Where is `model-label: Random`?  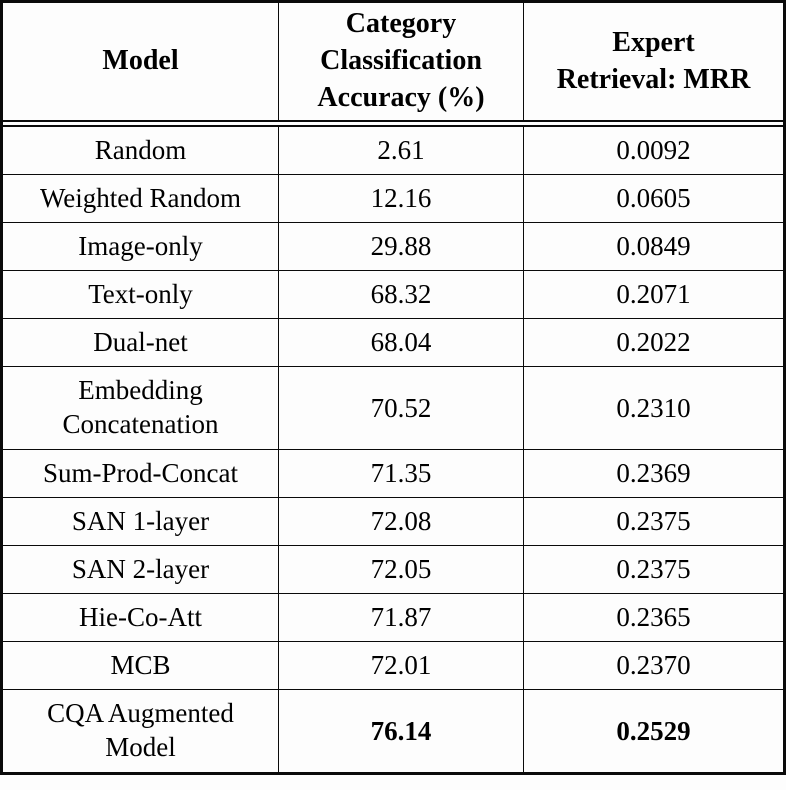
model-label: Random is located at coordinates (140, 150).